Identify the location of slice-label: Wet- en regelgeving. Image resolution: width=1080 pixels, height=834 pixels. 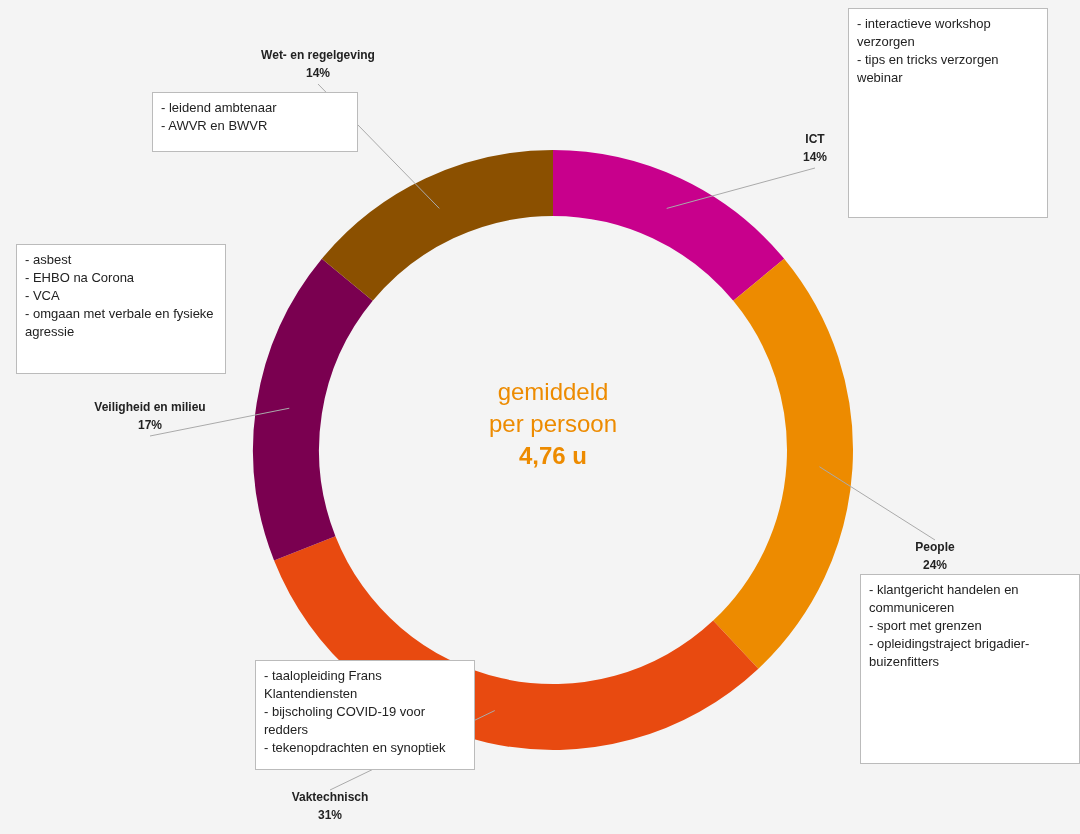
(318, 55).